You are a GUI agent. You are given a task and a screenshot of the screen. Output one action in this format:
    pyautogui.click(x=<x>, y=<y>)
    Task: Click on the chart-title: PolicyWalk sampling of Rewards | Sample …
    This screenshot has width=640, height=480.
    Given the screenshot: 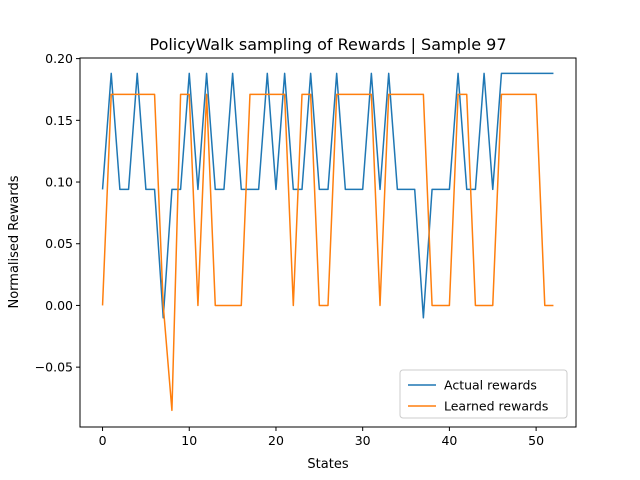 What is the action you would take?
    pyautogui.click(x=327, y=44)
    